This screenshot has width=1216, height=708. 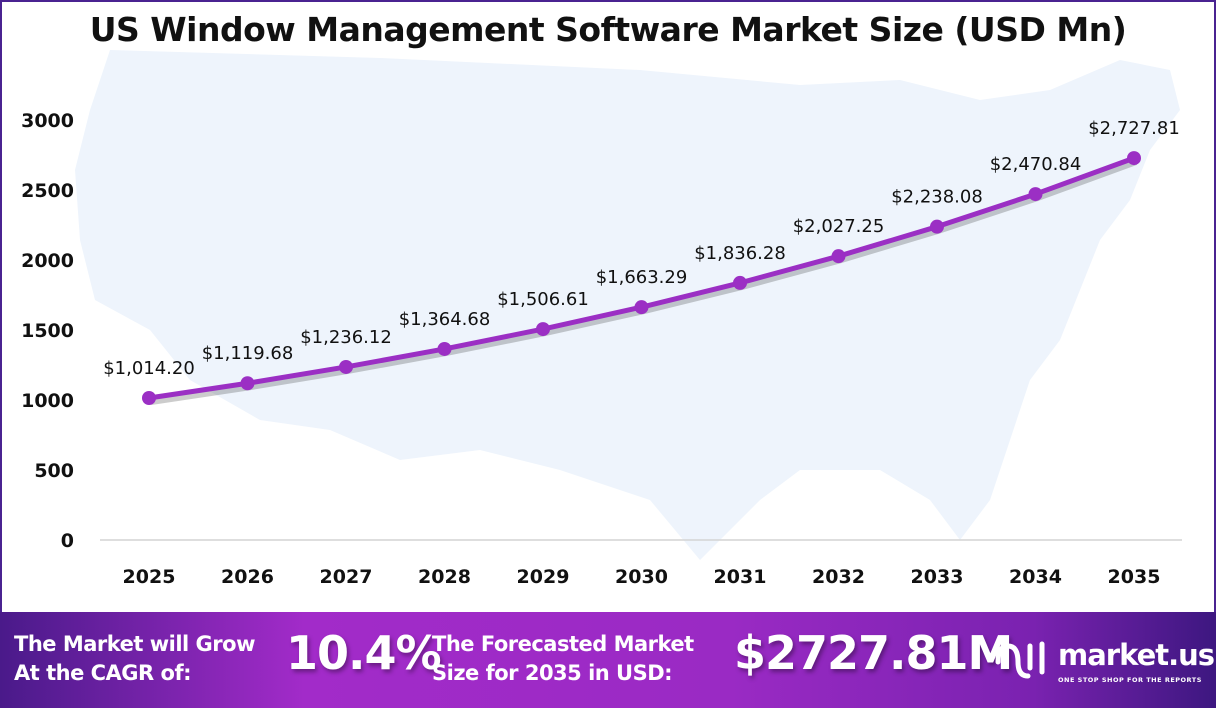 I want to click on market-us-logo-icon, so click(x=1020, y=660).